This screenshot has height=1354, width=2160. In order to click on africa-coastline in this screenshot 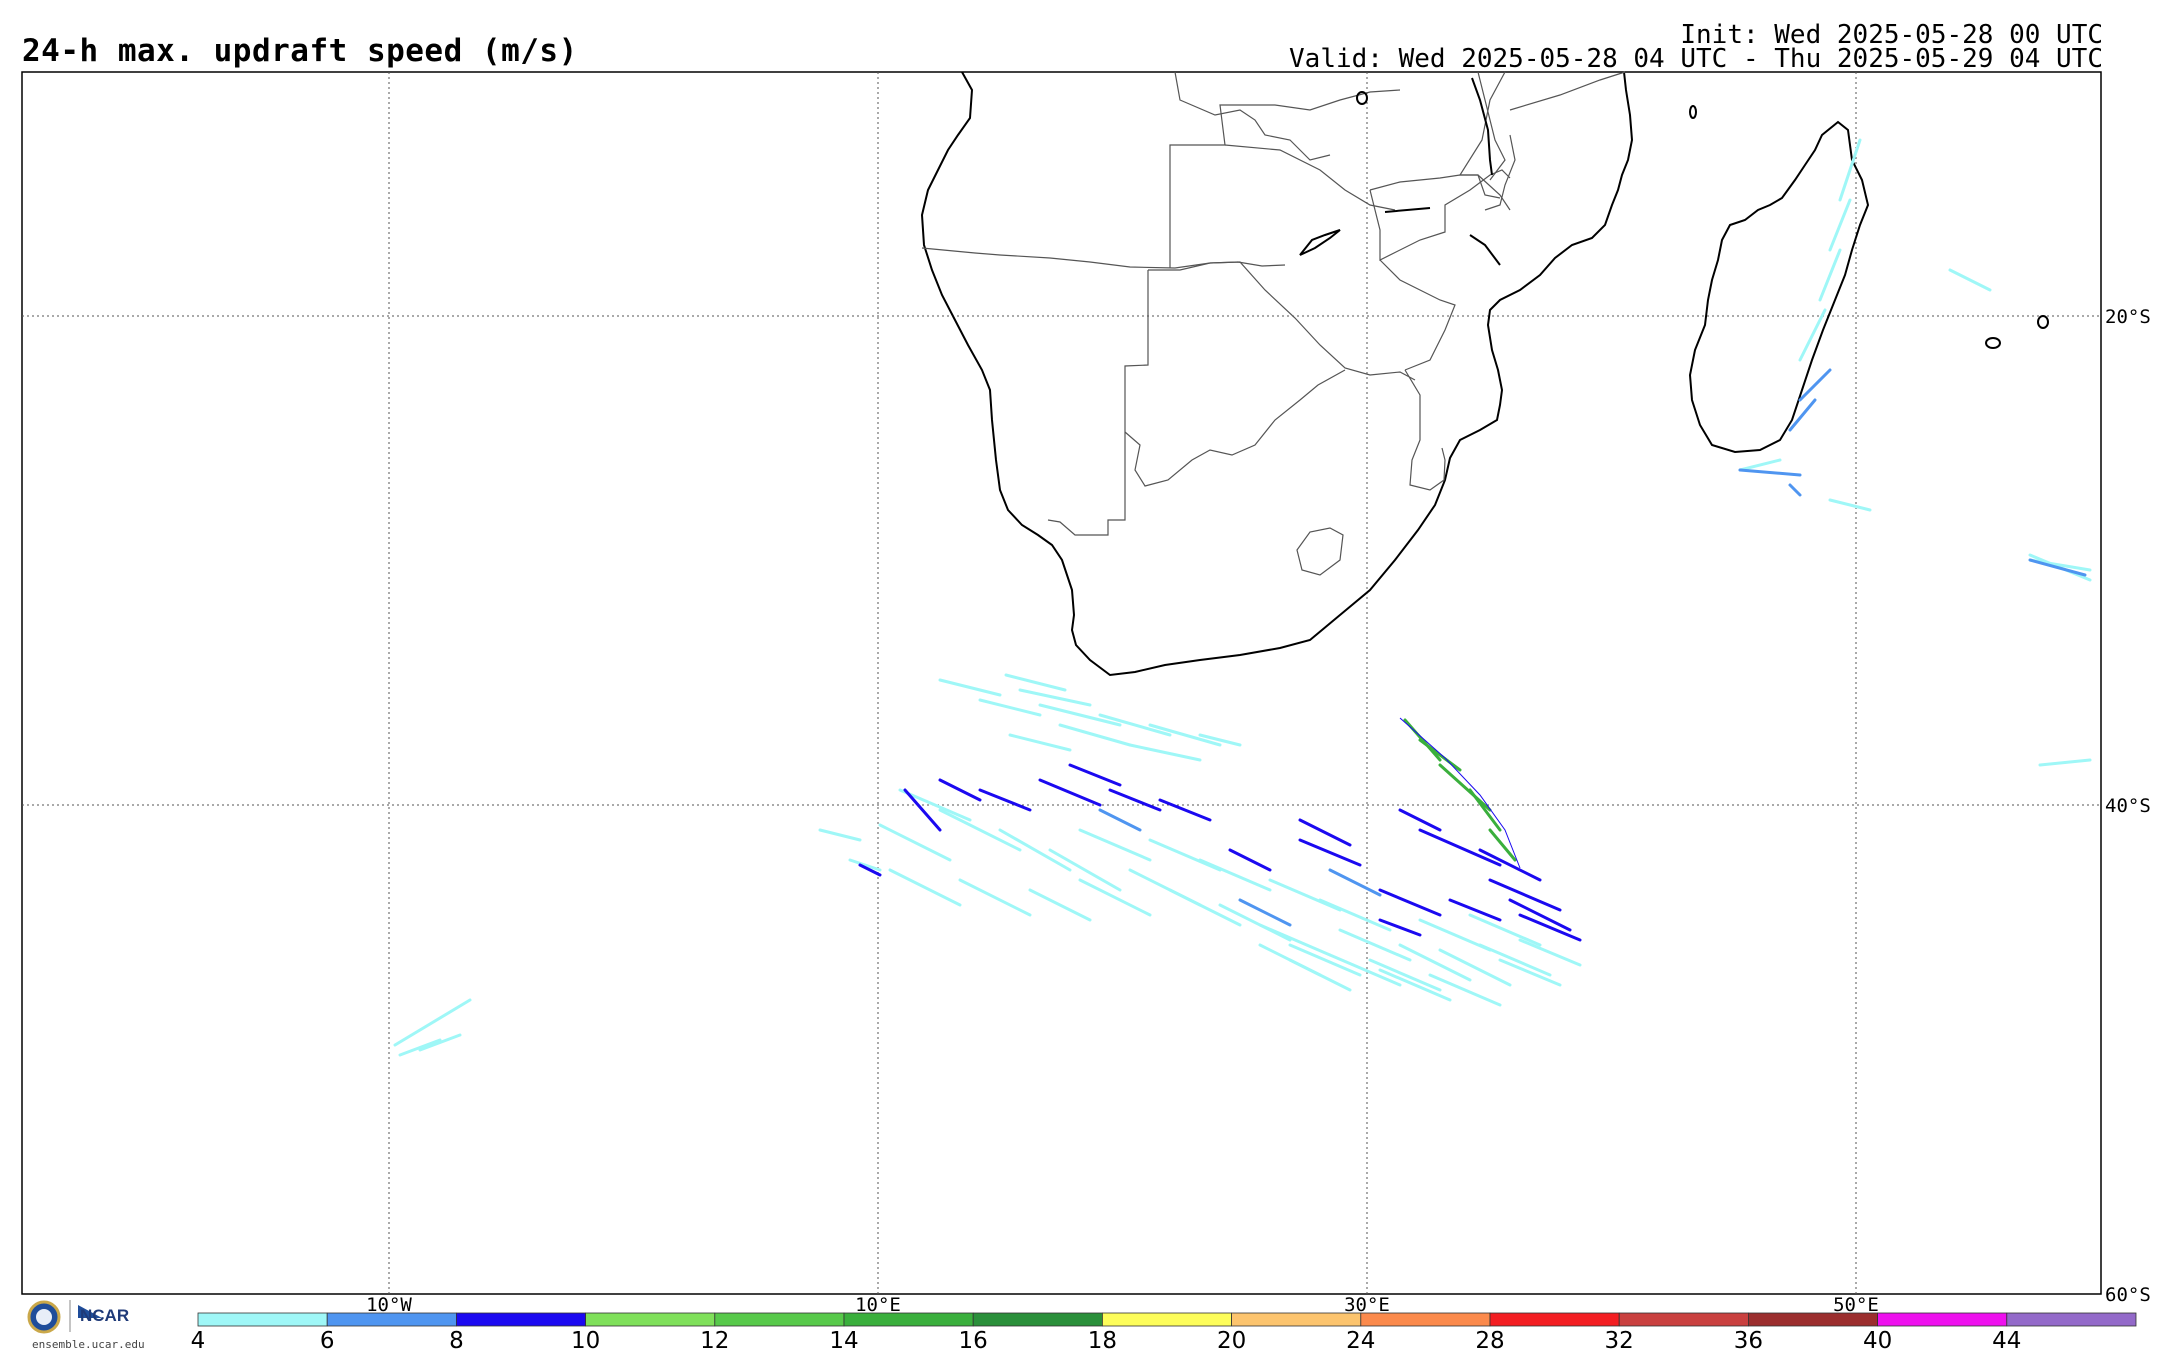, I will do `click(1277, 374)`.